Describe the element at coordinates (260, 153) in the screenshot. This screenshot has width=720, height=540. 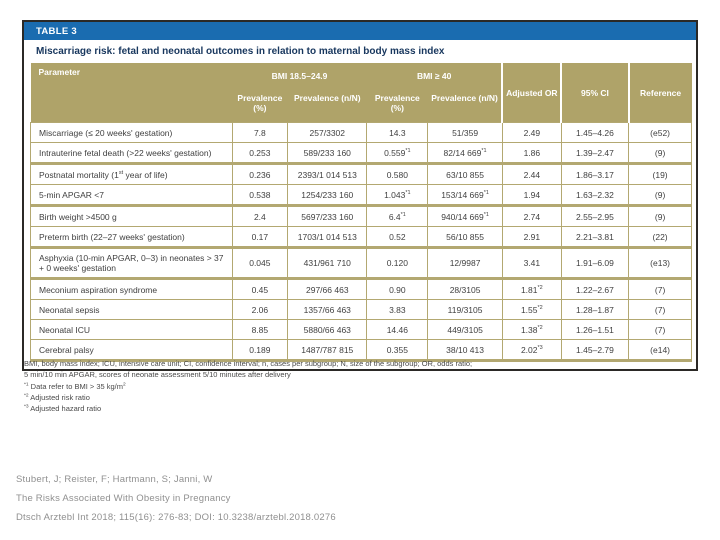
I see `value-cell: 0.253` at that location.